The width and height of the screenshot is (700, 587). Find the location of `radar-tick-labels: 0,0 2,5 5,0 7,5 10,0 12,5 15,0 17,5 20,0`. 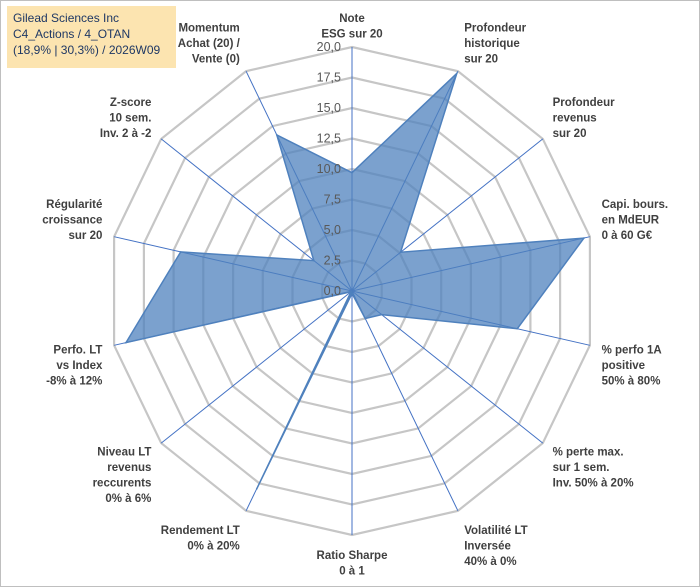

radar-tick-labels: 0,0 2,5 5,0 7,5 10,0 12,5 15,0 17,5 20,0 is located at coordinates (329, 169).